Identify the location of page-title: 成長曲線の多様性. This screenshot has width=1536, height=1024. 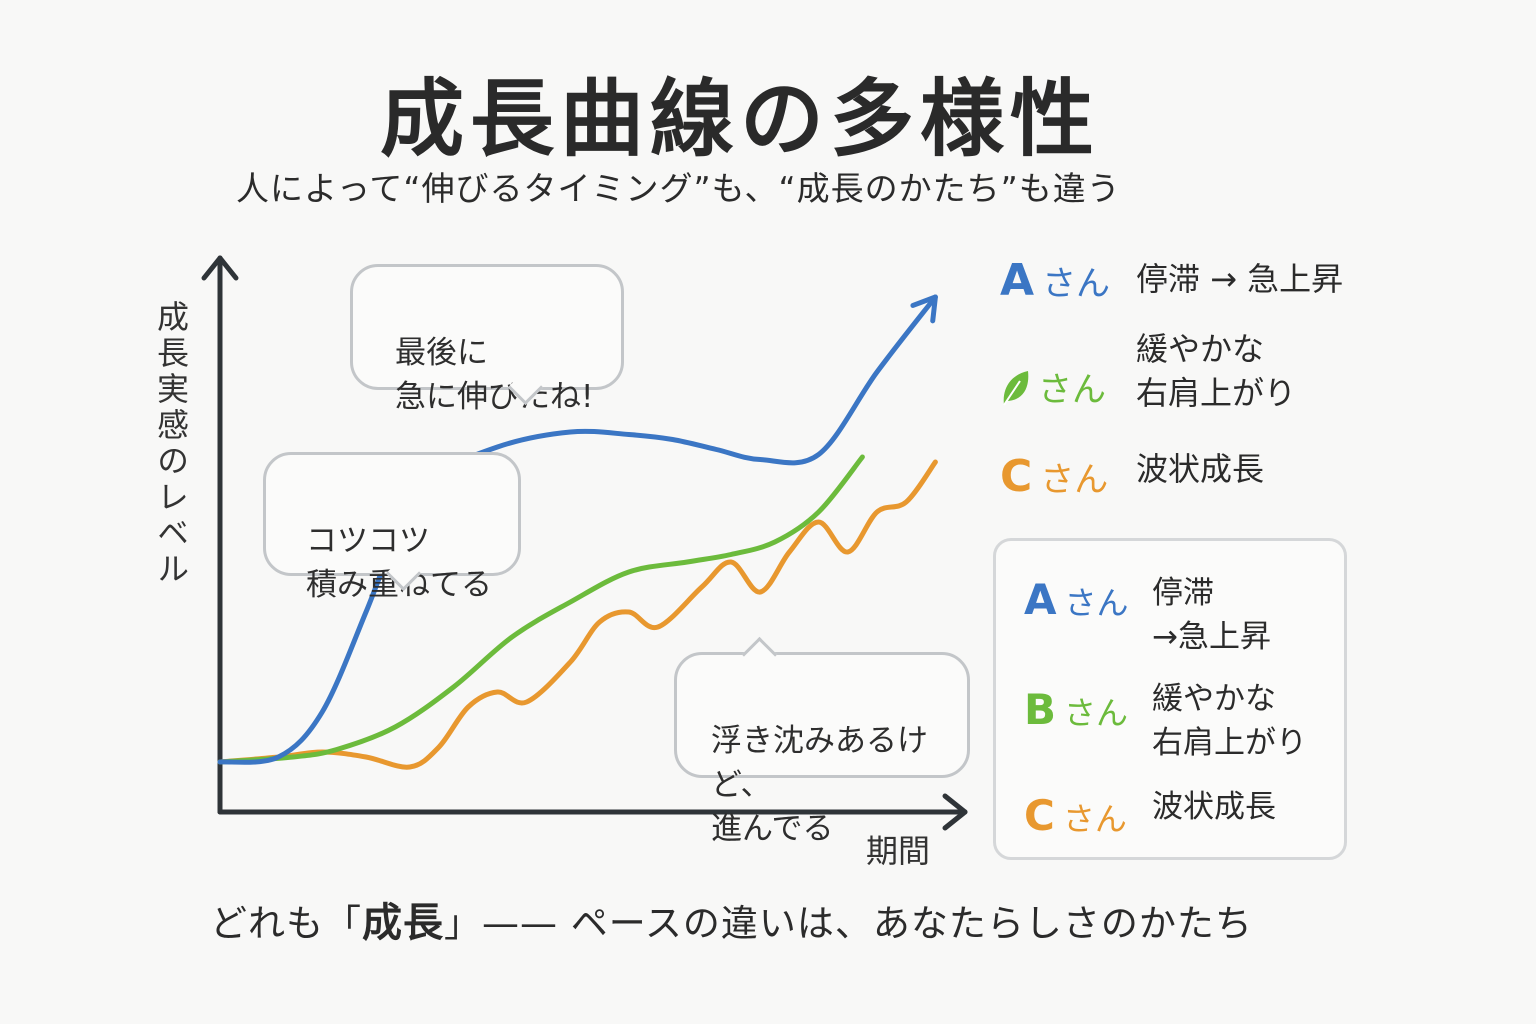
(739, 119).